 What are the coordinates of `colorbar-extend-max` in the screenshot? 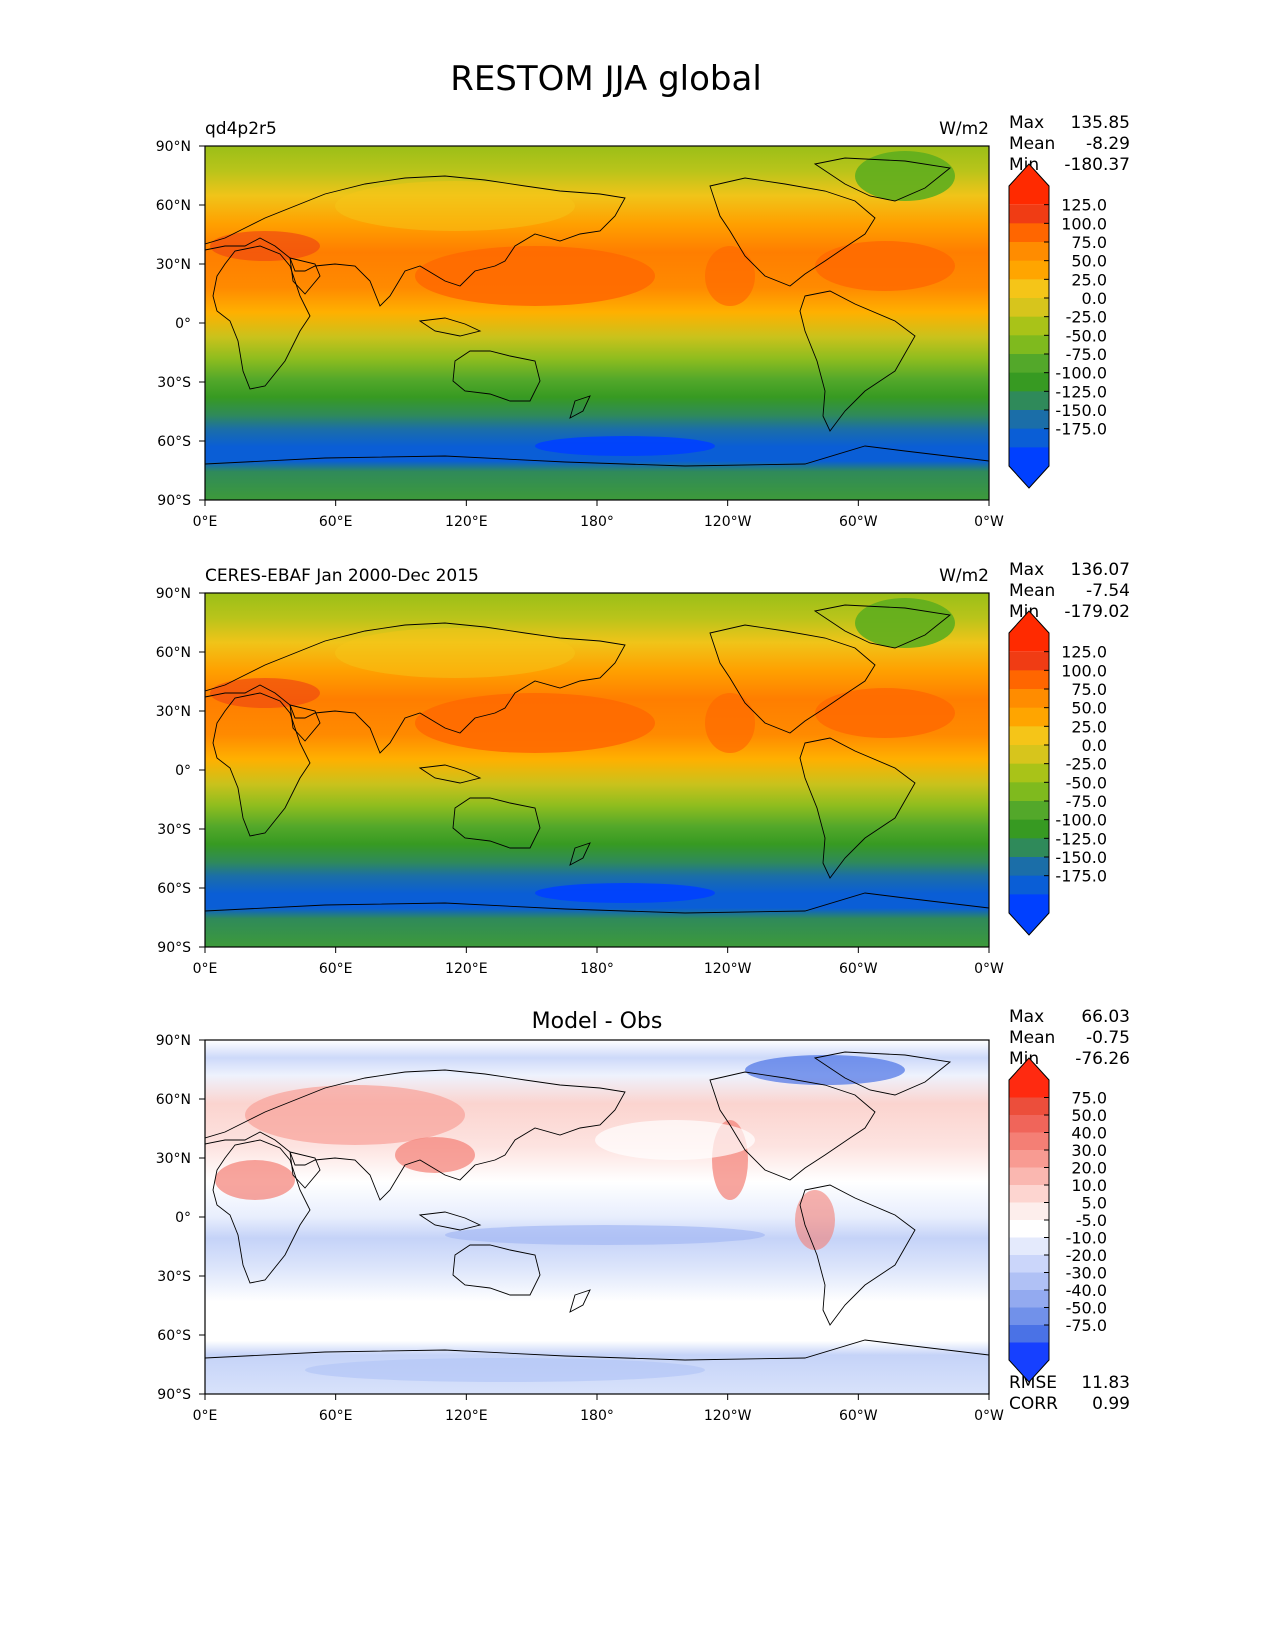 It's located at (1029, 184).